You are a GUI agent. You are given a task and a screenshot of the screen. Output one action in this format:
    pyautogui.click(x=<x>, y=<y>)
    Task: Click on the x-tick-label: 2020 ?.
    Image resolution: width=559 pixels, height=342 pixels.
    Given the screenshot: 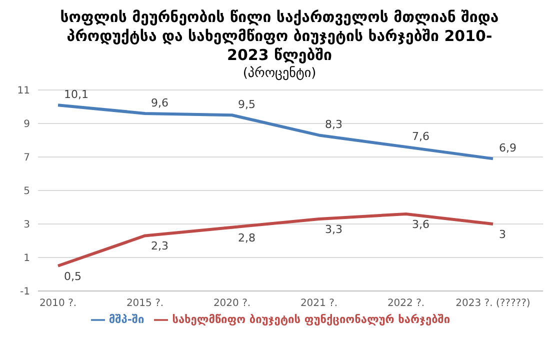 What is the action you would take?
    pyautogui.click(x=232, y=304)
    